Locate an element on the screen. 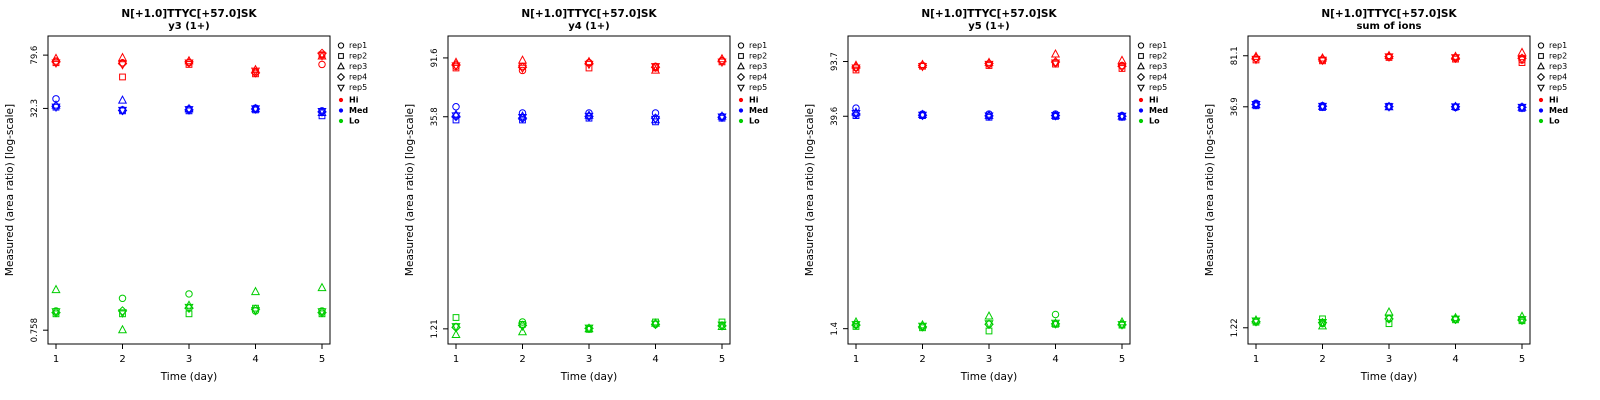 Image resolution: width=1600 pixels, height=400 pixels. y-tick-label: 1.22 is located at coordinates (1235, 327).